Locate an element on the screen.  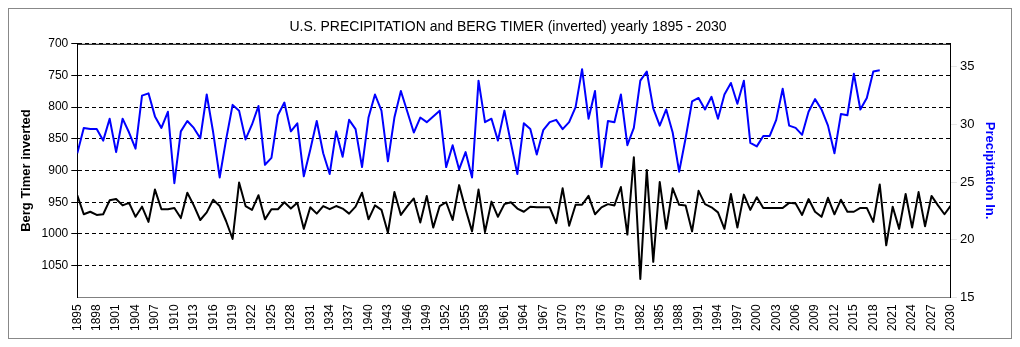
y-axis-title: Berg Timer inverted is located at coordinates (26, 170).